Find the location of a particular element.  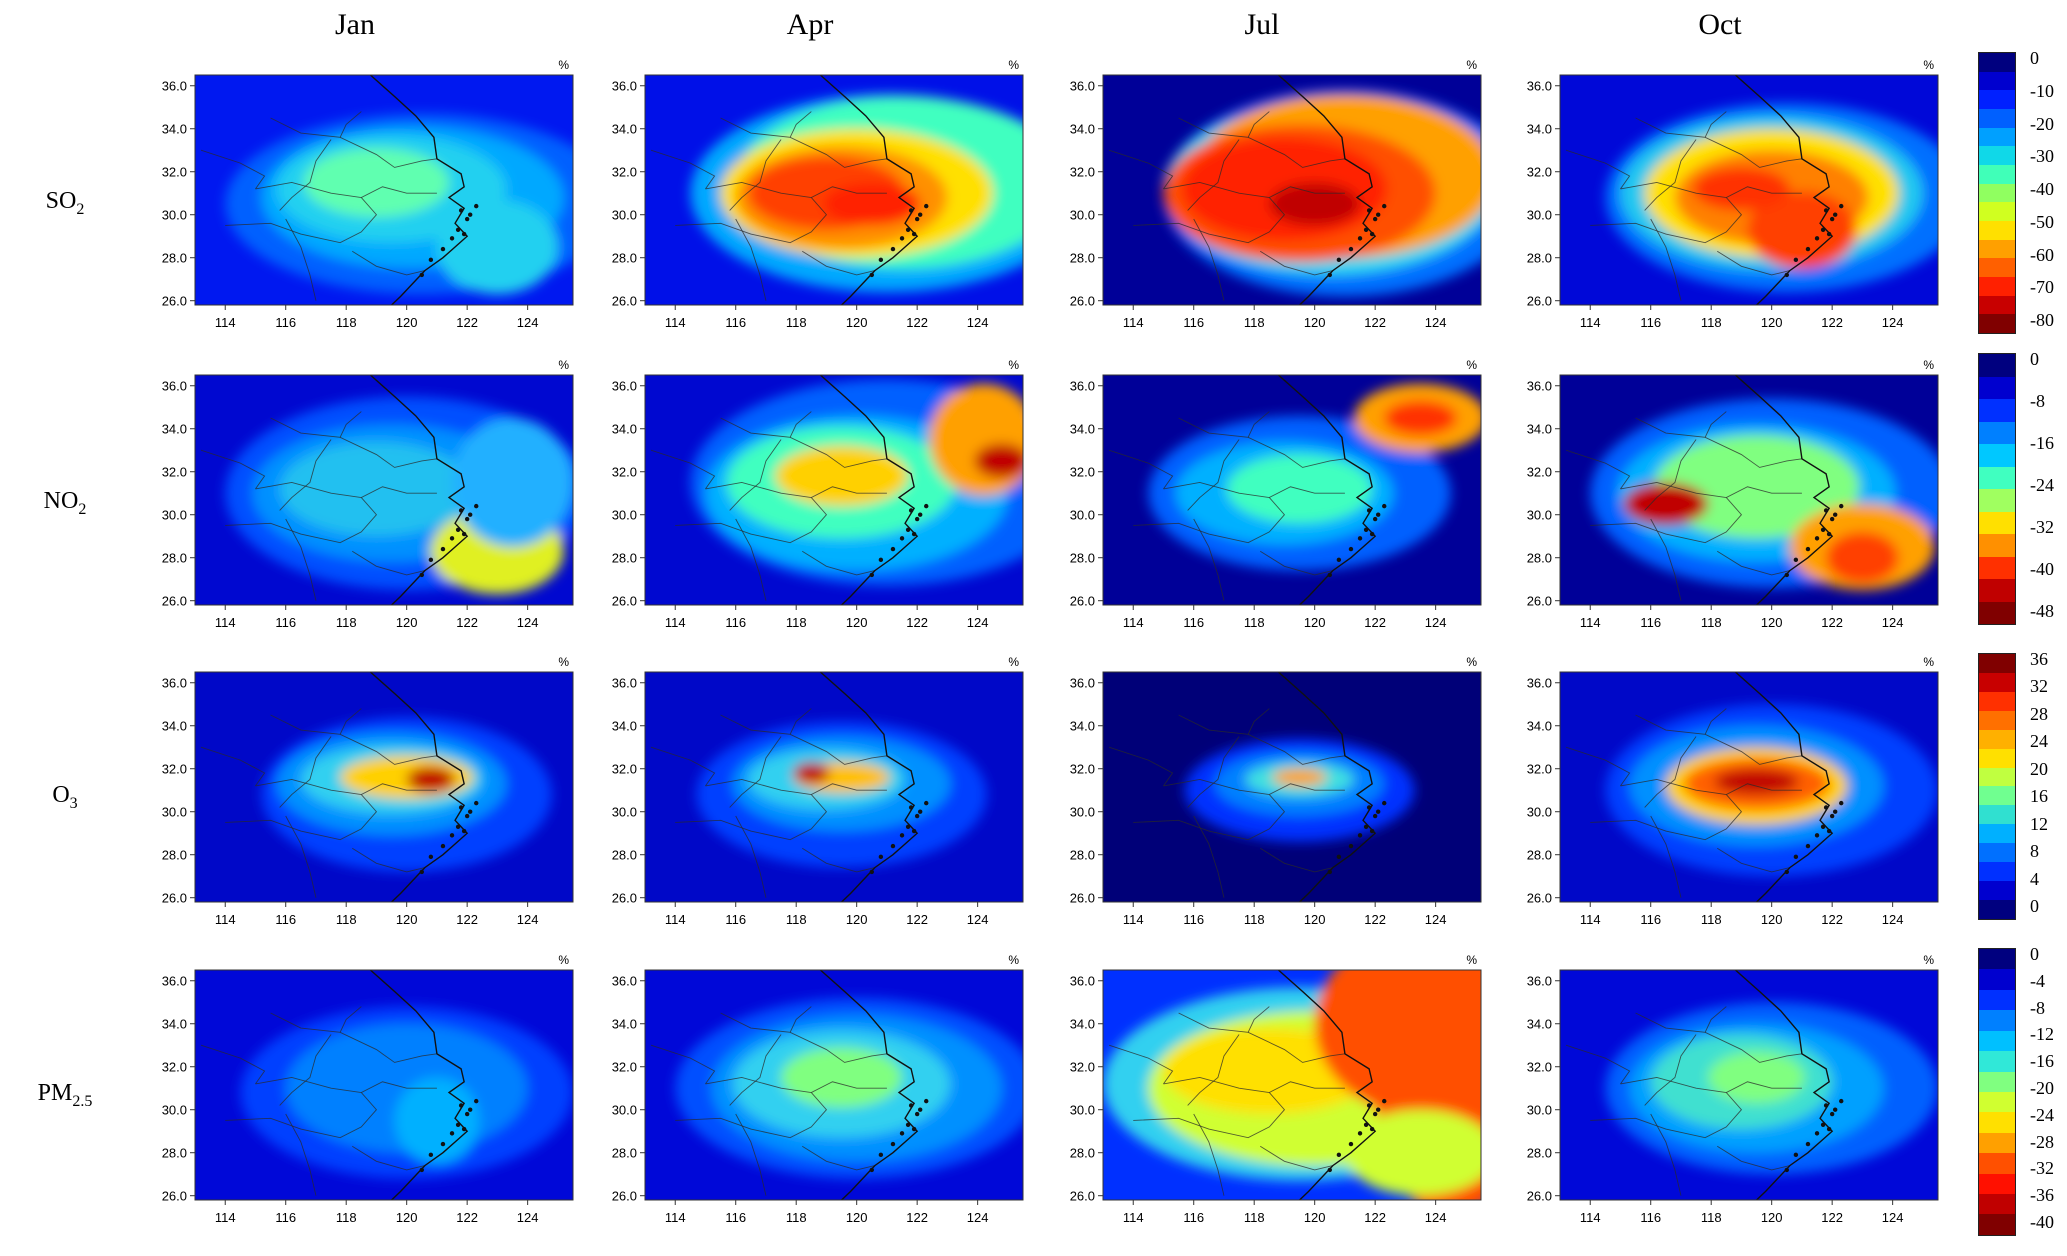

colorbar-label: -48 is located at coordinates (2042, 611).